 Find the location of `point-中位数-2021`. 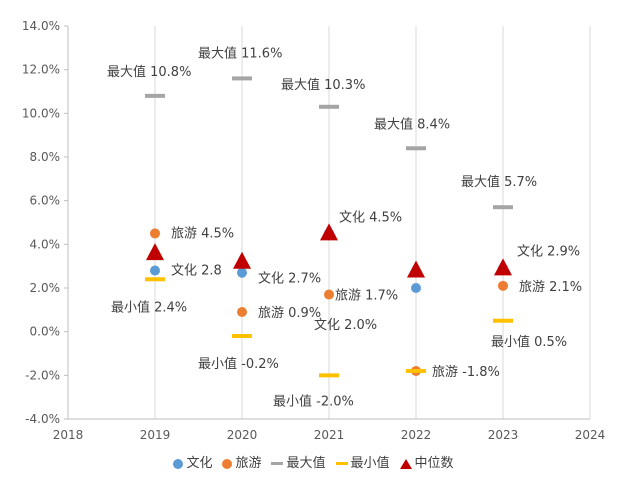

point-中位数-2021 is located at coordinates (329, 232).